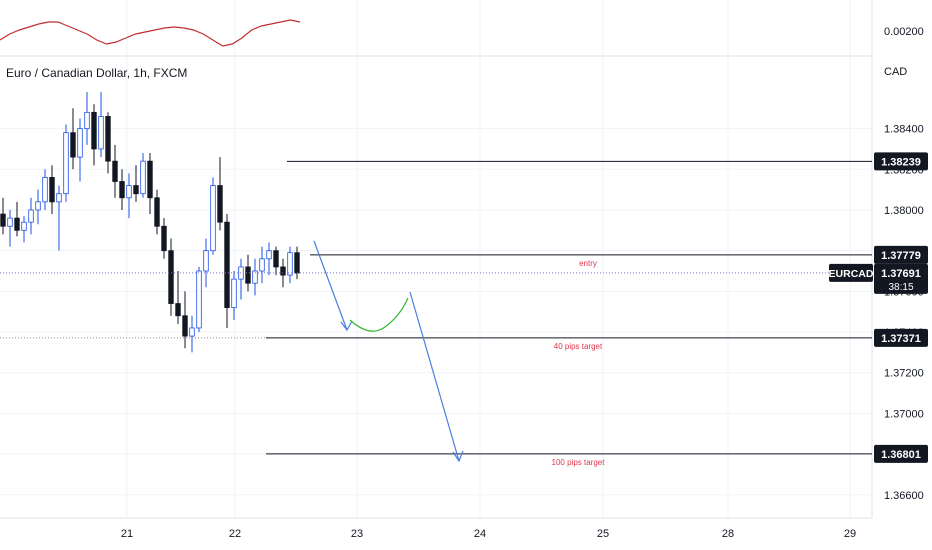 The image size is (932, 550). What do you see at coordinates (904, 496) in the screenshot?
I see `y-tick-label: 1.36600` at bounding box center [904, 496].